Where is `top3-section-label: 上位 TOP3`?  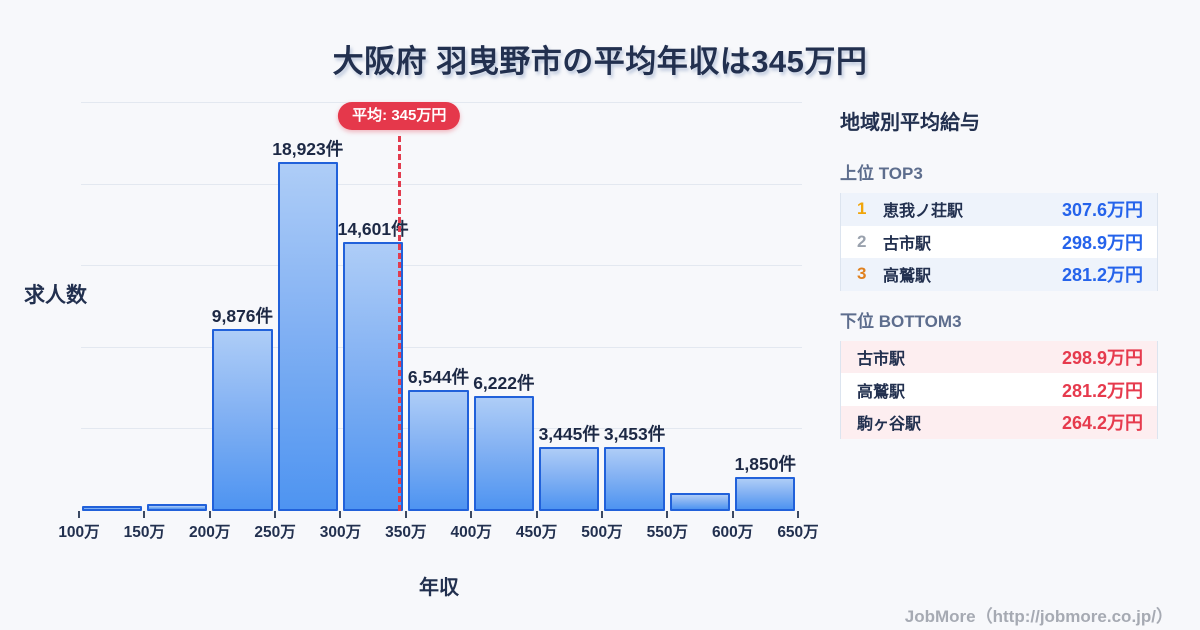 top3-section-label: 上位 TOP3 is located at coordinates (881, 173).